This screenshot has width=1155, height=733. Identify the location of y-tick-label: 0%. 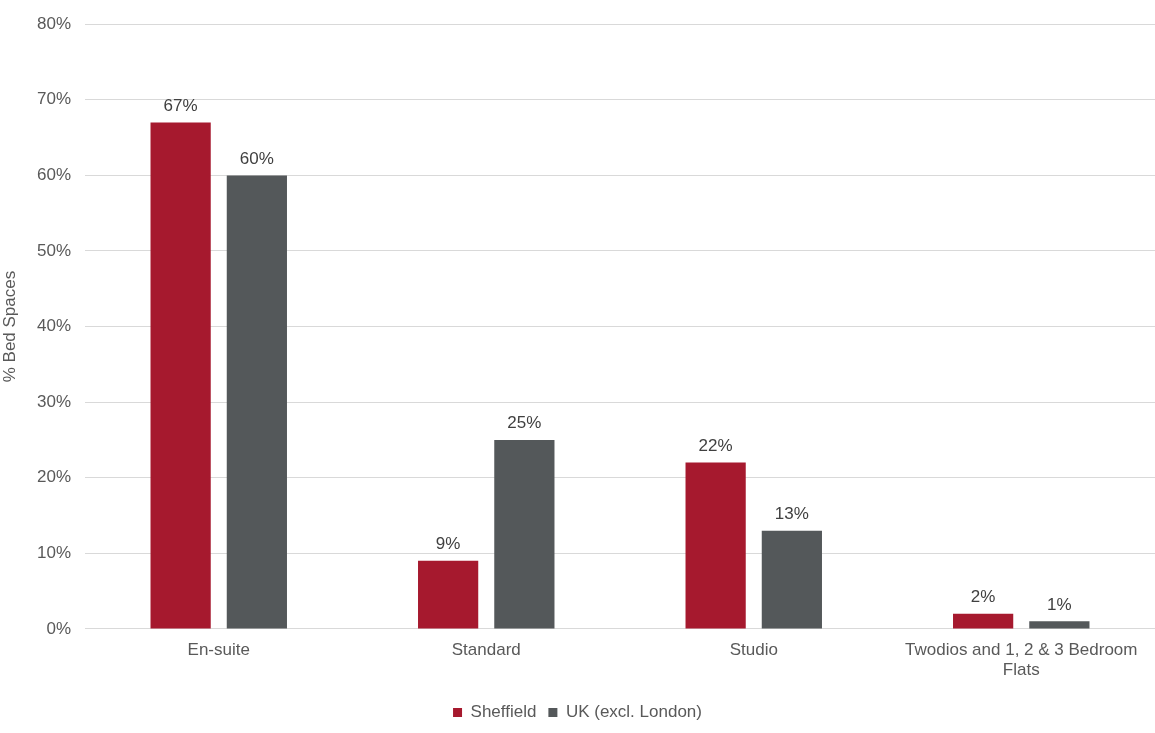
(58, 628).